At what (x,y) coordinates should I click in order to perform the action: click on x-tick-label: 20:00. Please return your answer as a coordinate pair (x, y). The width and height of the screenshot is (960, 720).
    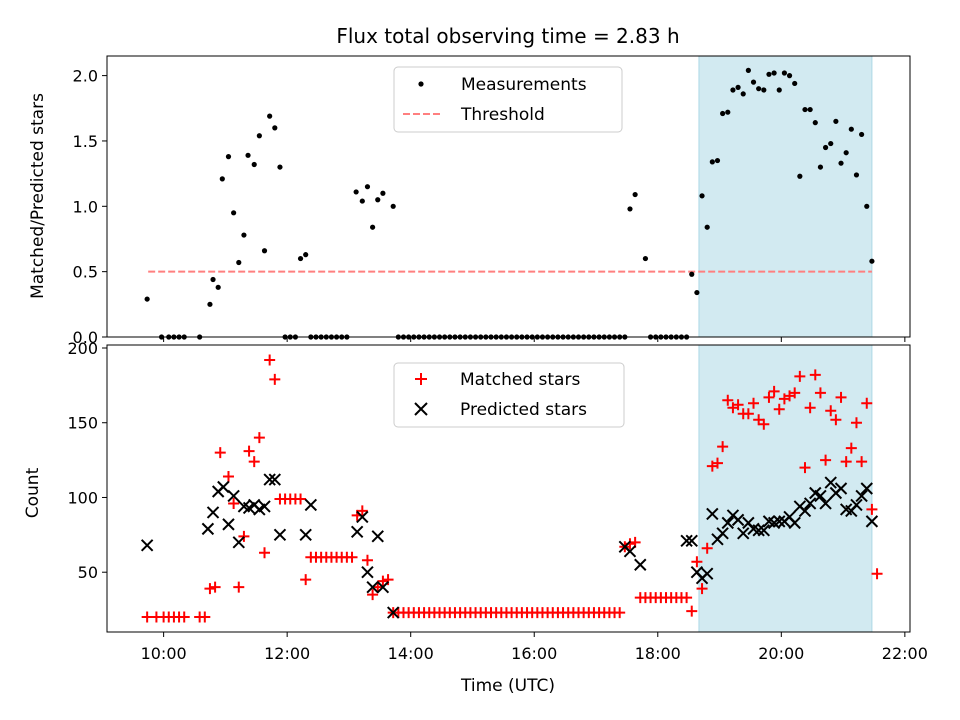
    Looking at the image, I should click on (781, 653).